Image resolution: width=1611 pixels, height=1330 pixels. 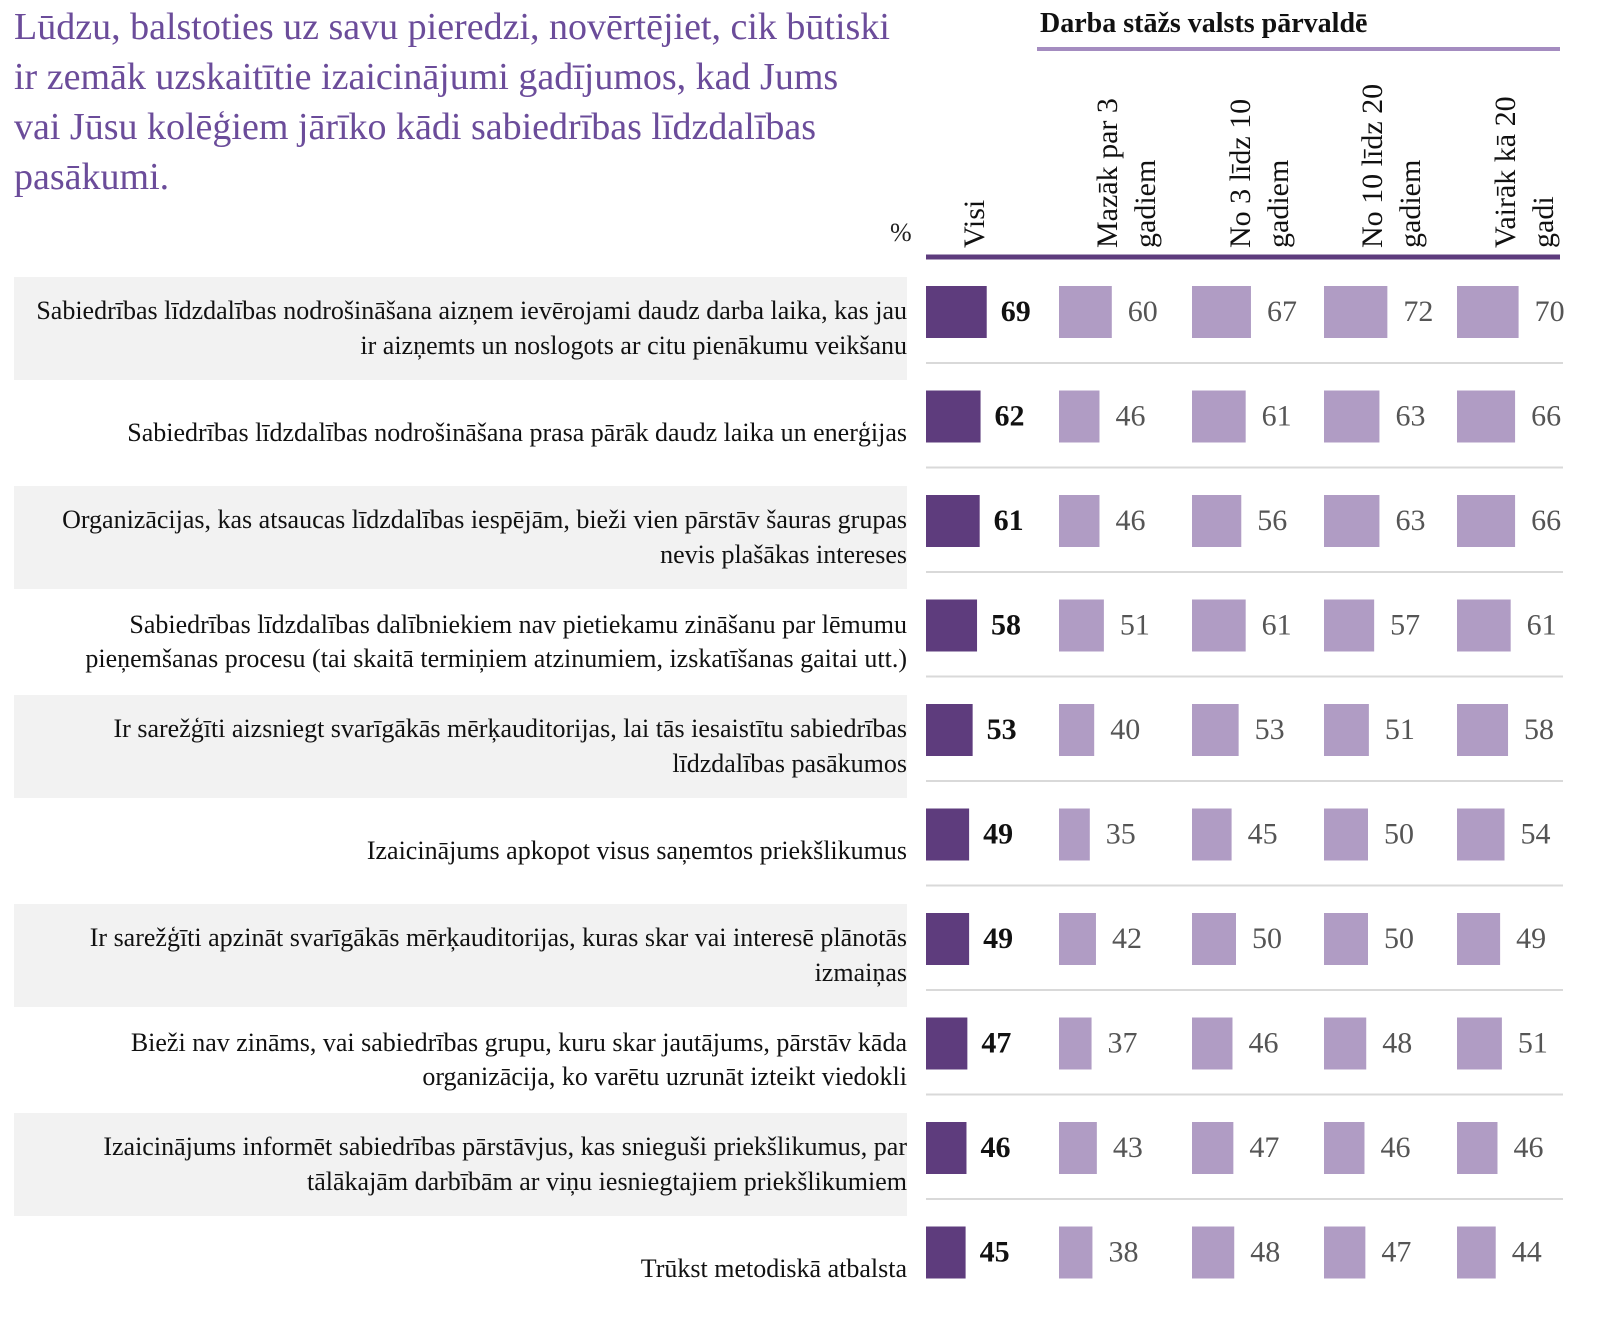 I want to click on value-label: 70, so click(x=1550, y=311).